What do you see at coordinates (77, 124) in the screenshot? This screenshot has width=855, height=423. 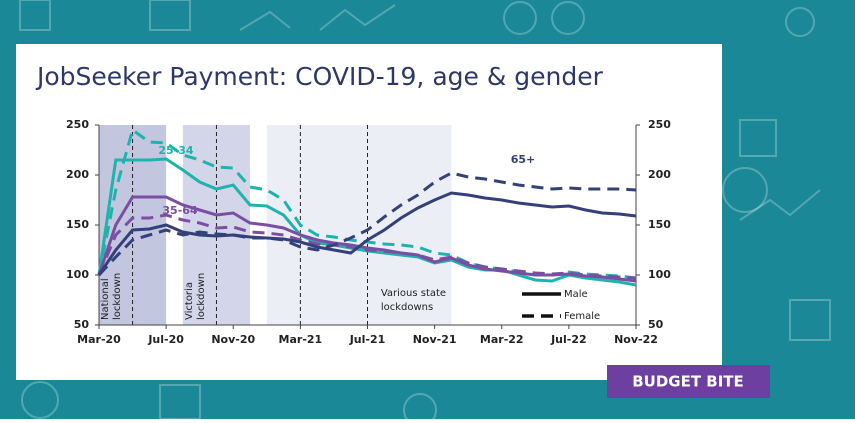 I see `y-tick-label: 250` at bounding box center [77, 124].